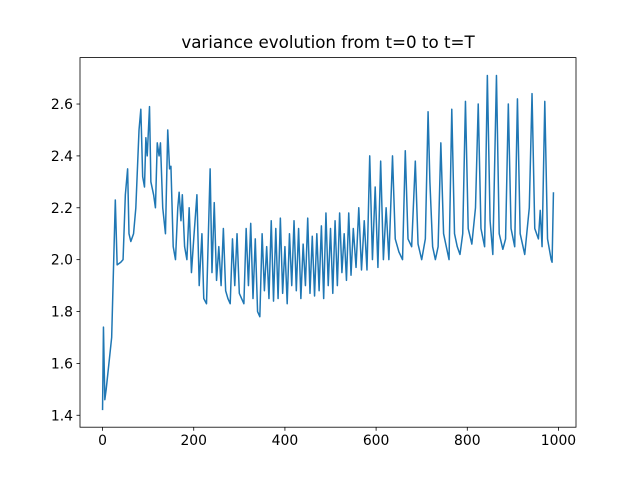 Image resolution: width=640 pixels, height=480 pixels. I want to click on x-tick-label: 200, so click(193, 441).